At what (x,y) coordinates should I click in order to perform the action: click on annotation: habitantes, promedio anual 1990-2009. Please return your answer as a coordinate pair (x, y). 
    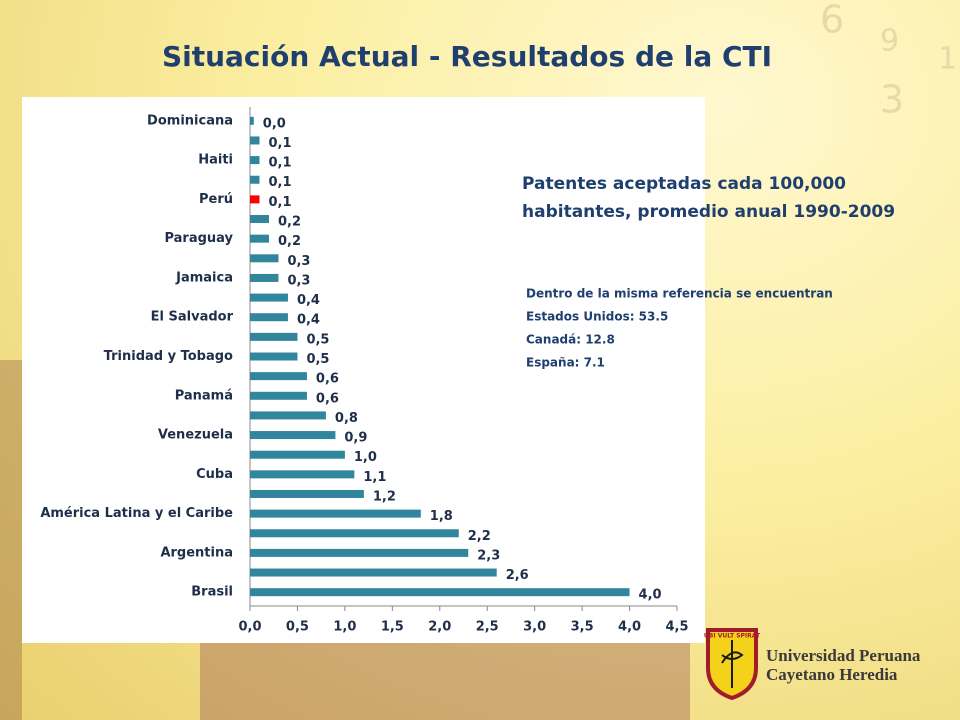
    Looking at the image, I should click on (708, 212).